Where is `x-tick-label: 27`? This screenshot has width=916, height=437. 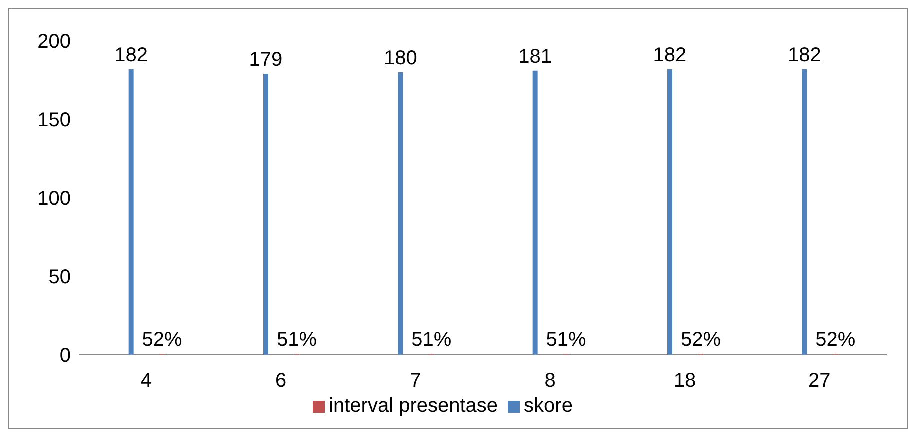
x-tick-label: 27 is located at coordinates (819, 381).